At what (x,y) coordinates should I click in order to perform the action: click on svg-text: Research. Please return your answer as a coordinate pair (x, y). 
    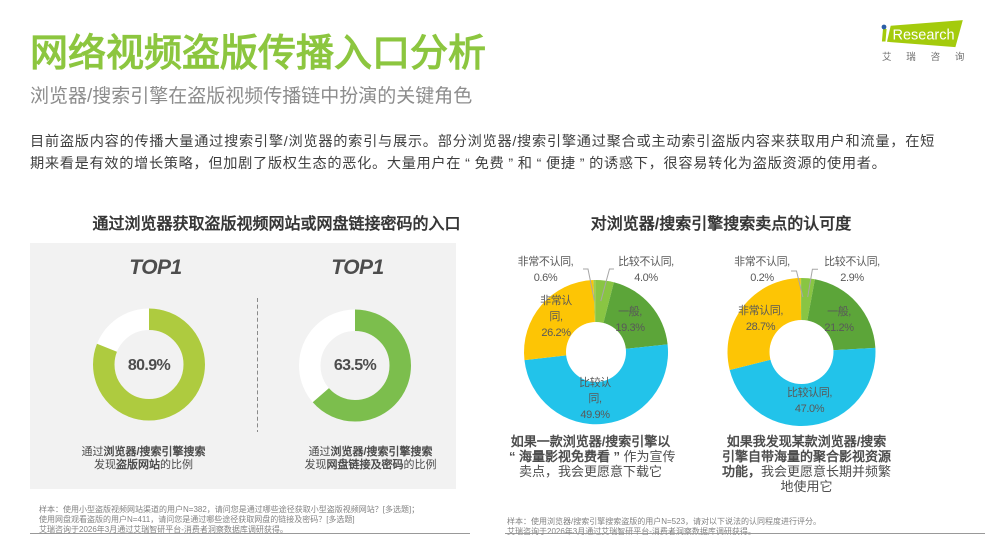
    Looking at the image, I should click on (924, 35).